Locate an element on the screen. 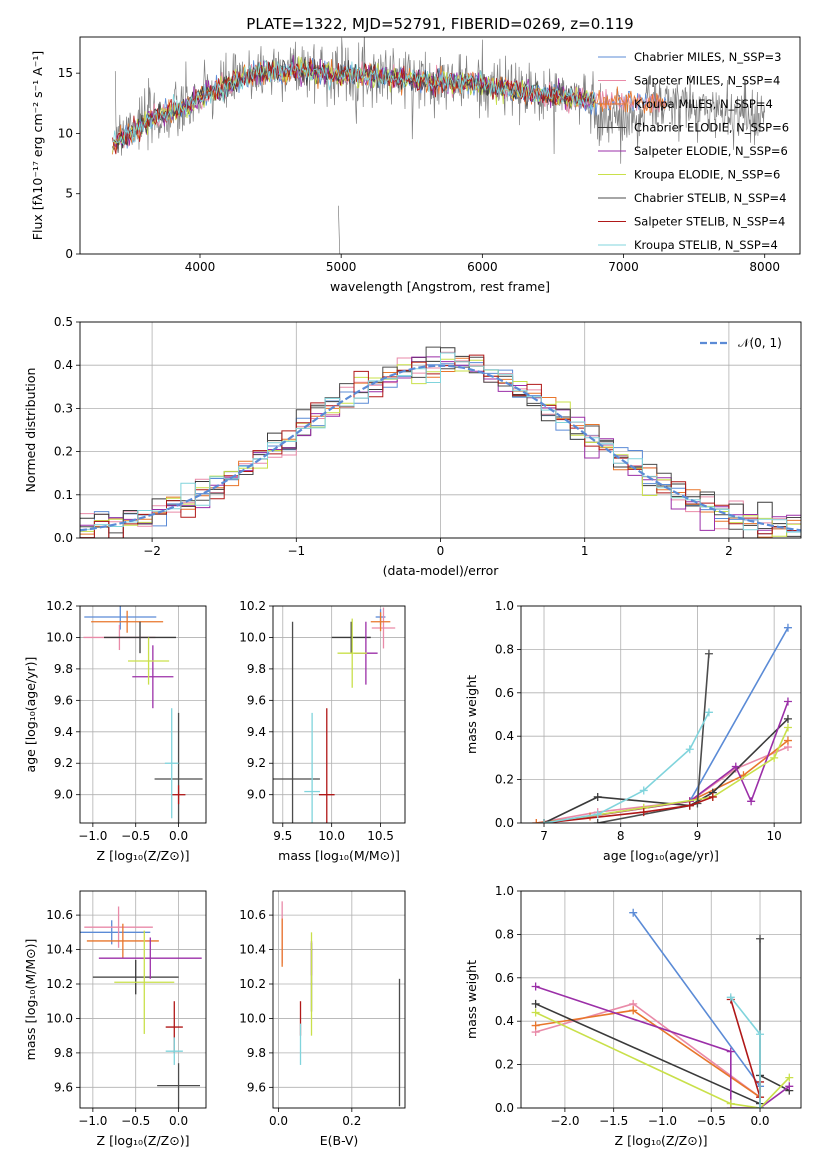 The height and width of the screenshot is (1170, 819). y-tick-label: 0.5 is located at coordinates (63, 322).